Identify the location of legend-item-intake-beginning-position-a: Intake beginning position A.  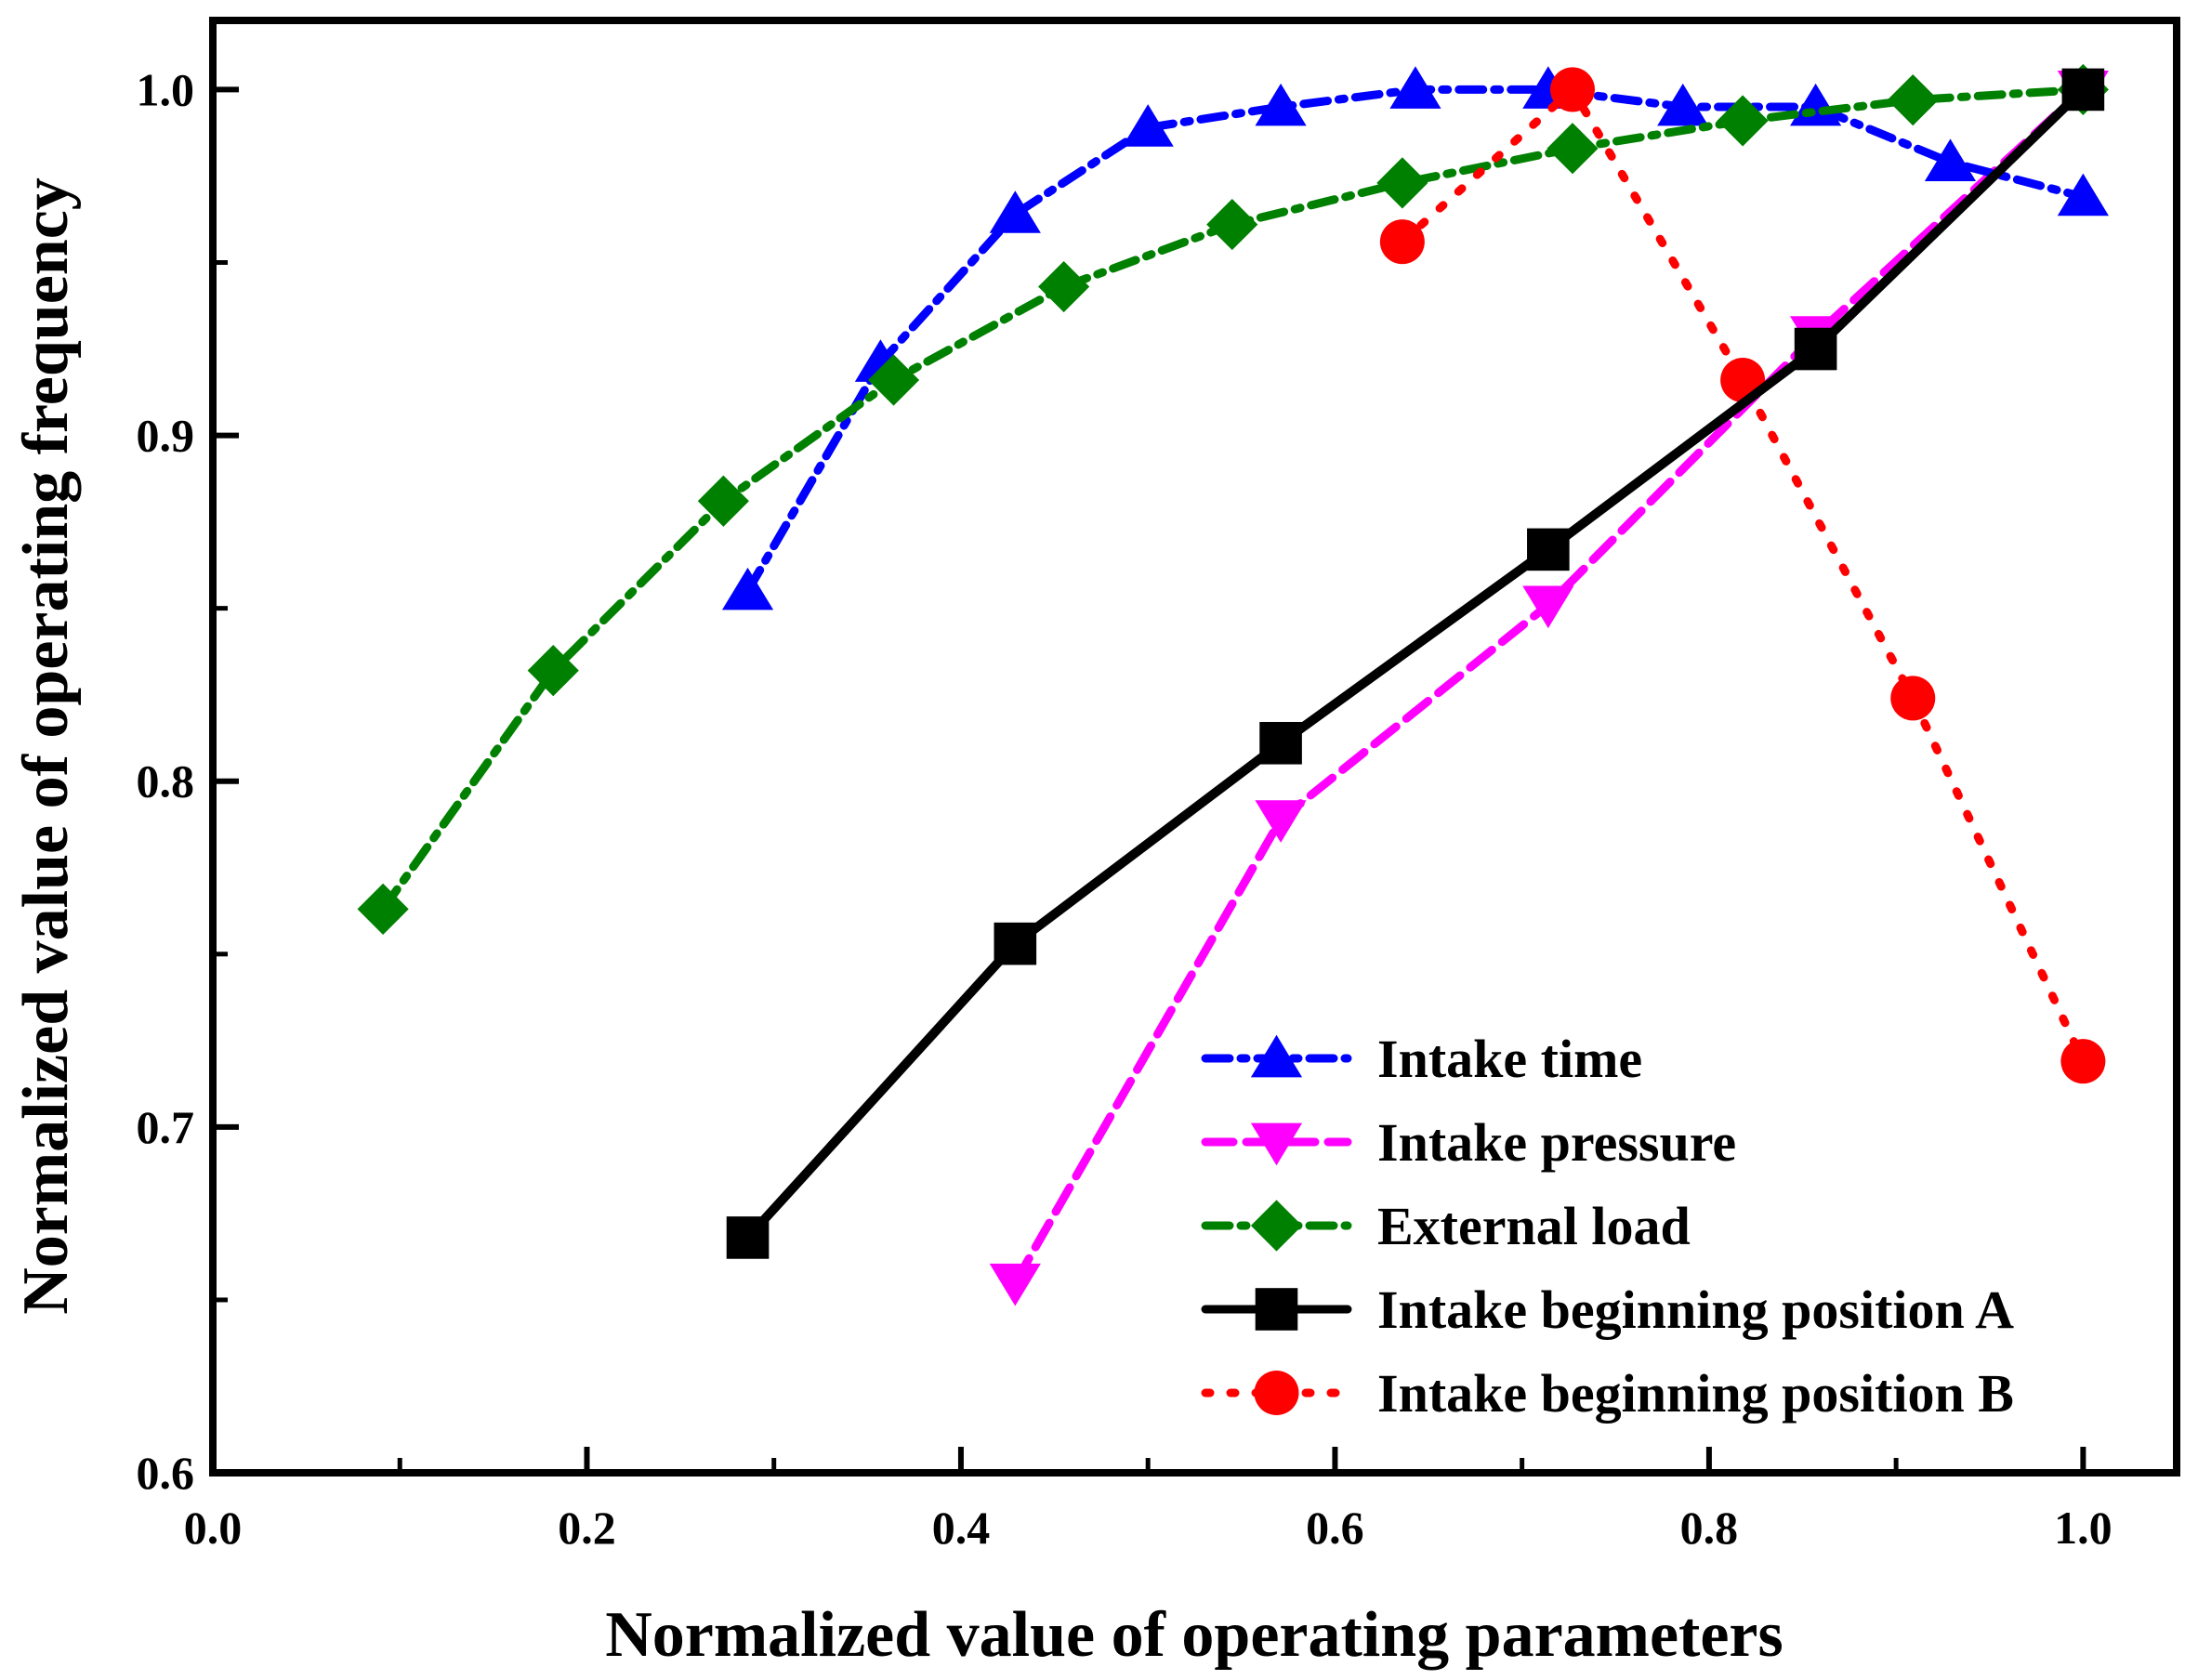
(1607, 1310).